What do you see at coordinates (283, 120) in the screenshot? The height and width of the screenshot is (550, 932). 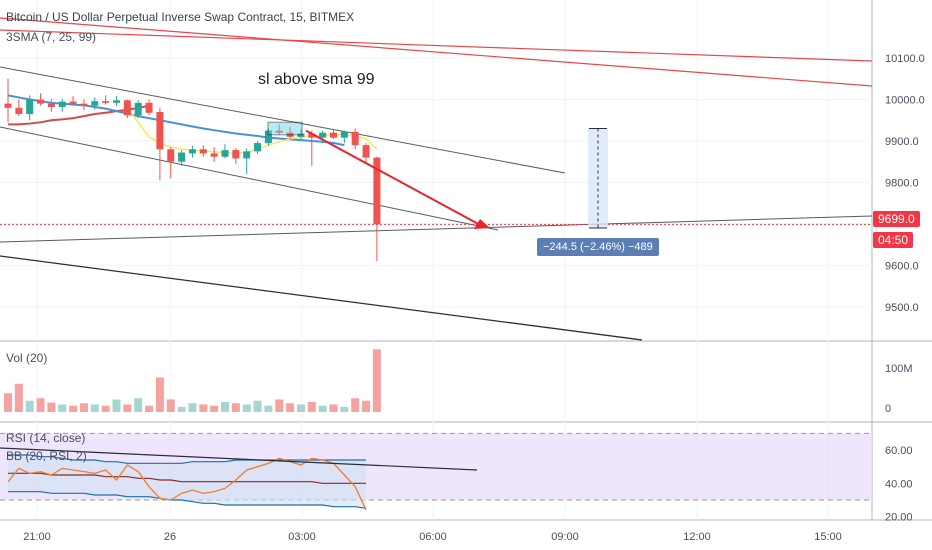 I see `channel-upper-line` at bounding box center [283, 120].